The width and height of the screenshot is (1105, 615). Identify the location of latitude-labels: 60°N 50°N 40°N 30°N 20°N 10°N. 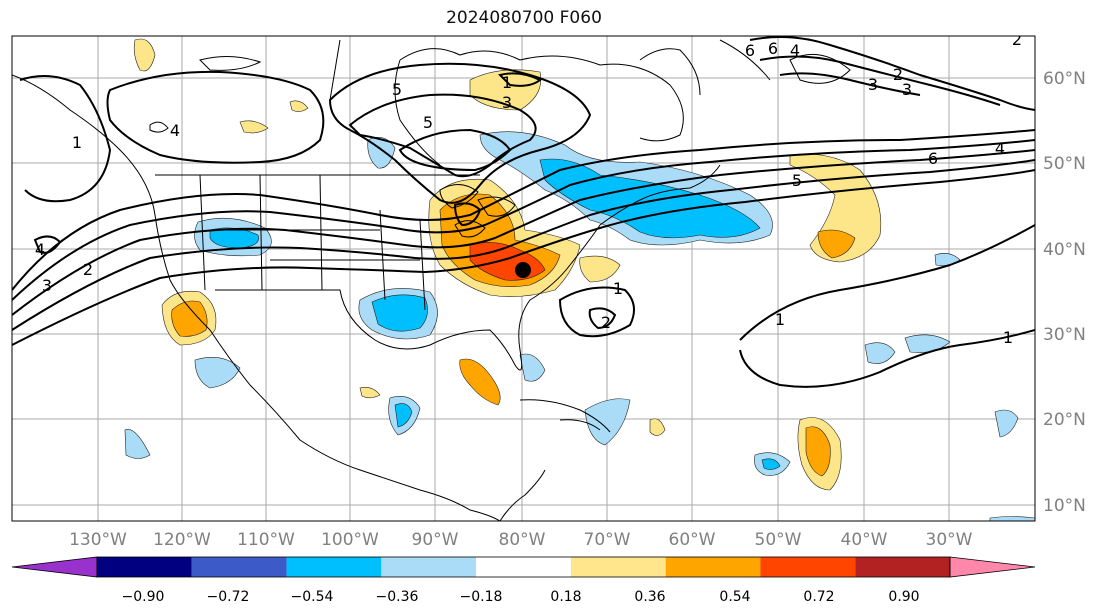
(1064, 292).